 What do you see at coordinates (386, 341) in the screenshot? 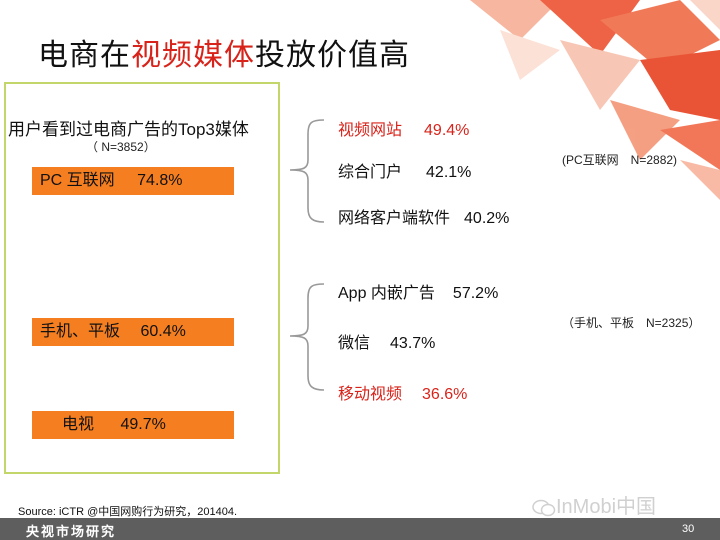
I see `mobile-item-wechat: 微信 43.7%` at bounding box center [386, 341].